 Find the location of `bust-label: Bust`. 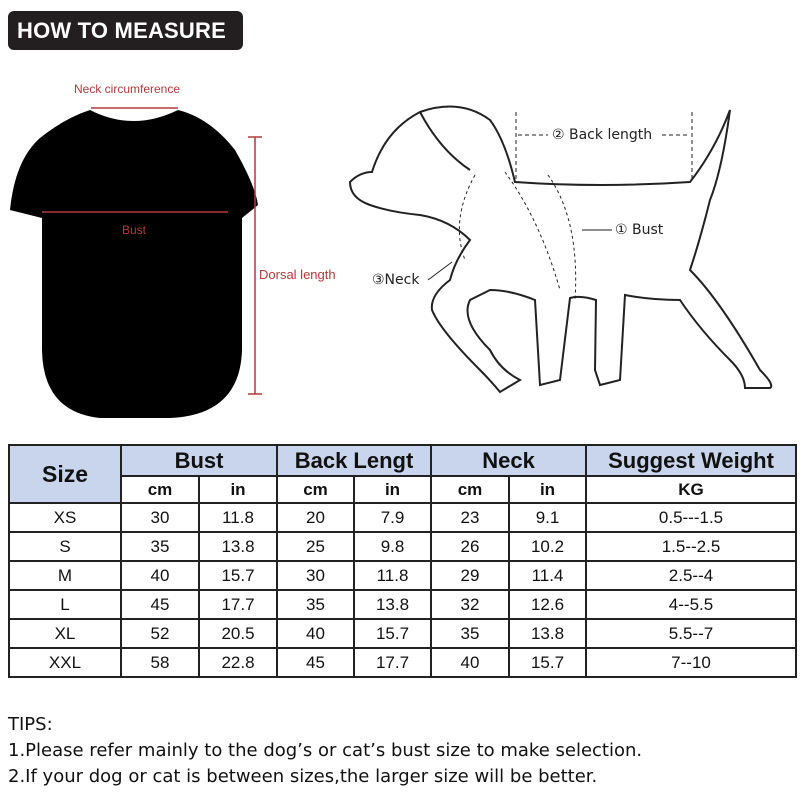

bust-label: Bust is located at coordinates (134, 230).